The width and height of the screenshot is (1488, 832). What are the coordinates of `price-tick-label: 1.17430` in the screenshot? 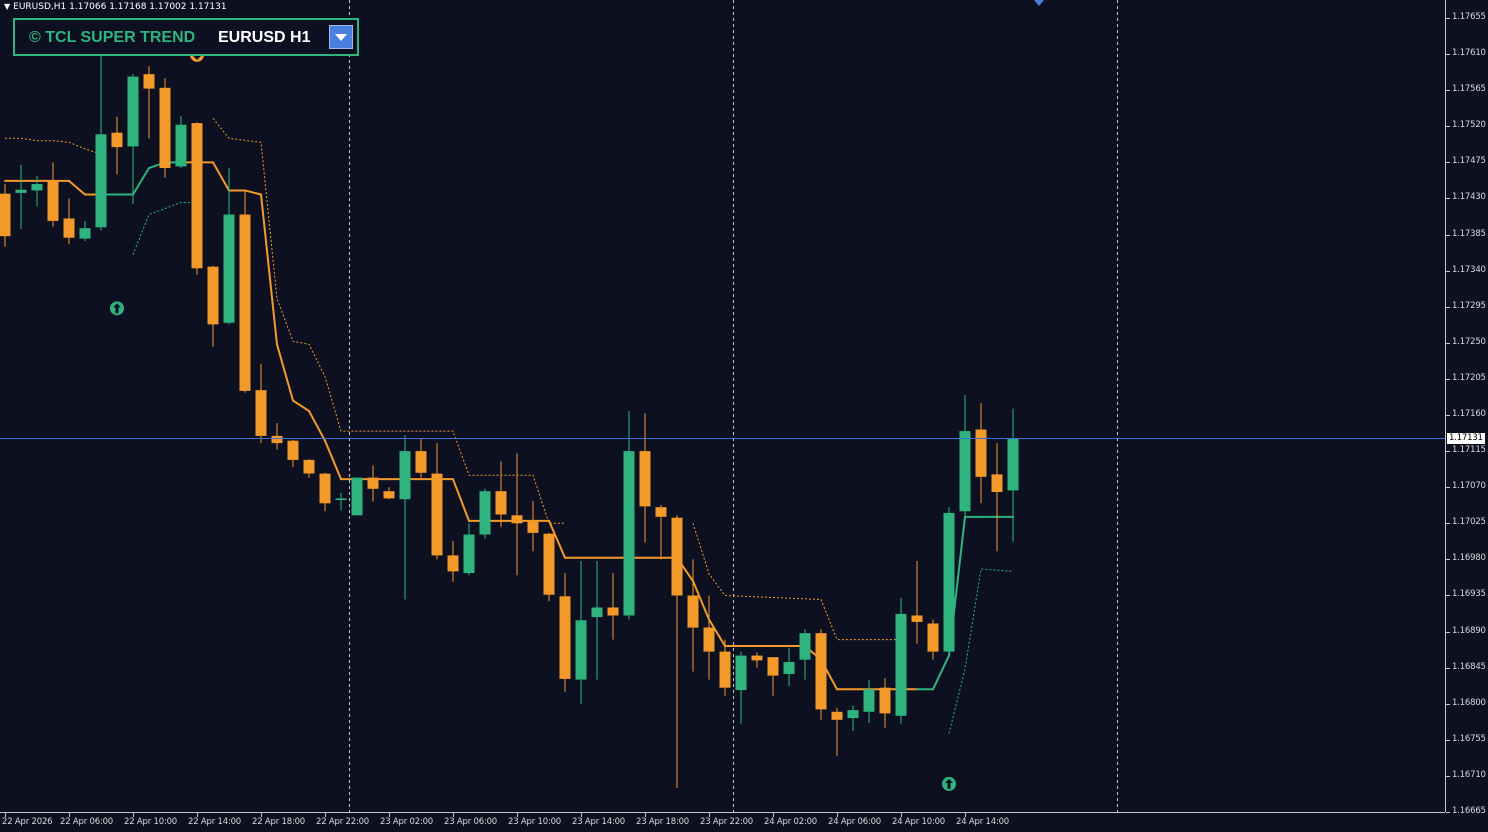 It's located at (1469, 197).